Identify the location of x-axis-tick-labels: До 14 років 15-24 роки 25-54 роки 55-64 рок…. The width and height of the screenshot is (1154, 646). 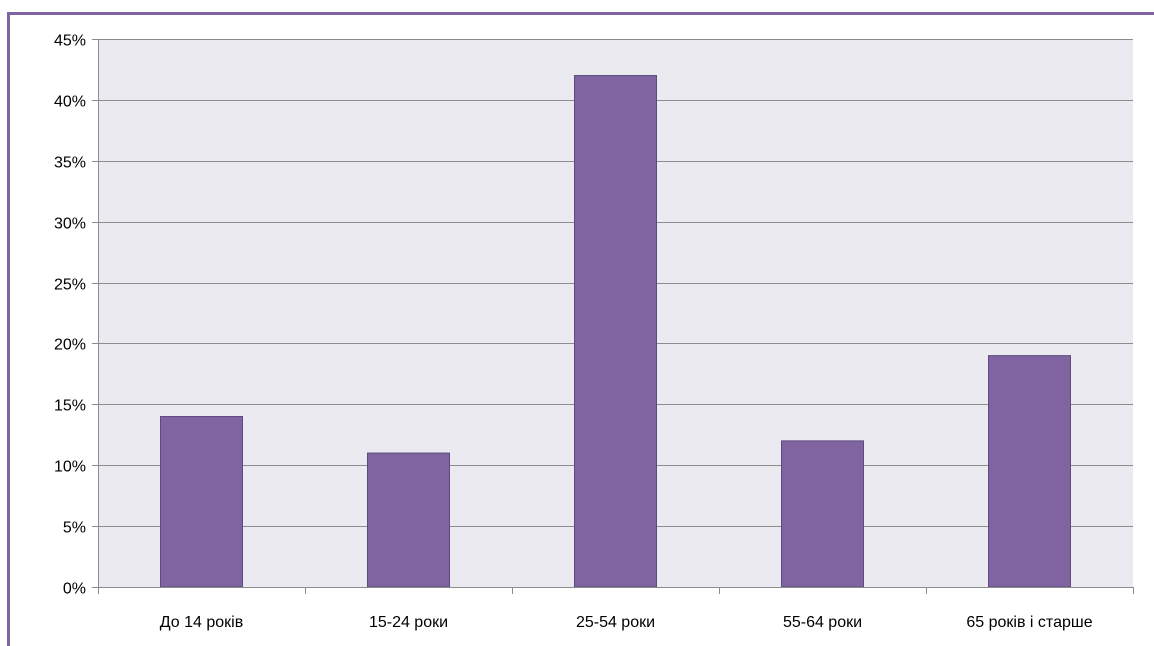
(626, 622).